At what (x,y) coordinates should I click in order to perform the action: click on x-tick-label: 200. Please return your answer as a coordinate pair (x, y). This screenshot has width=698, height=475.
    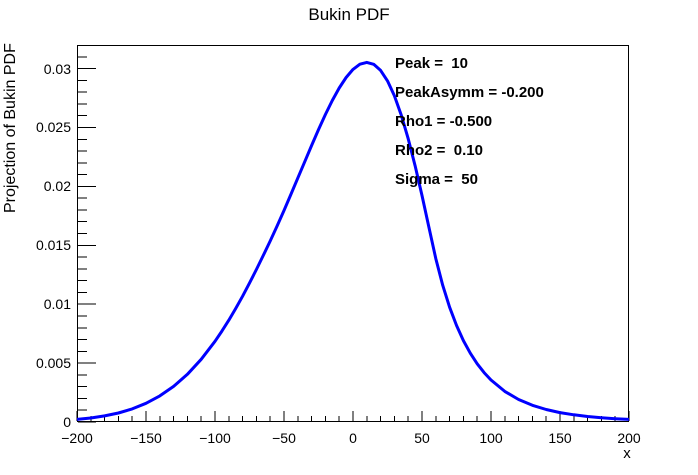
    Looking at the image, I should click on (629, 438).